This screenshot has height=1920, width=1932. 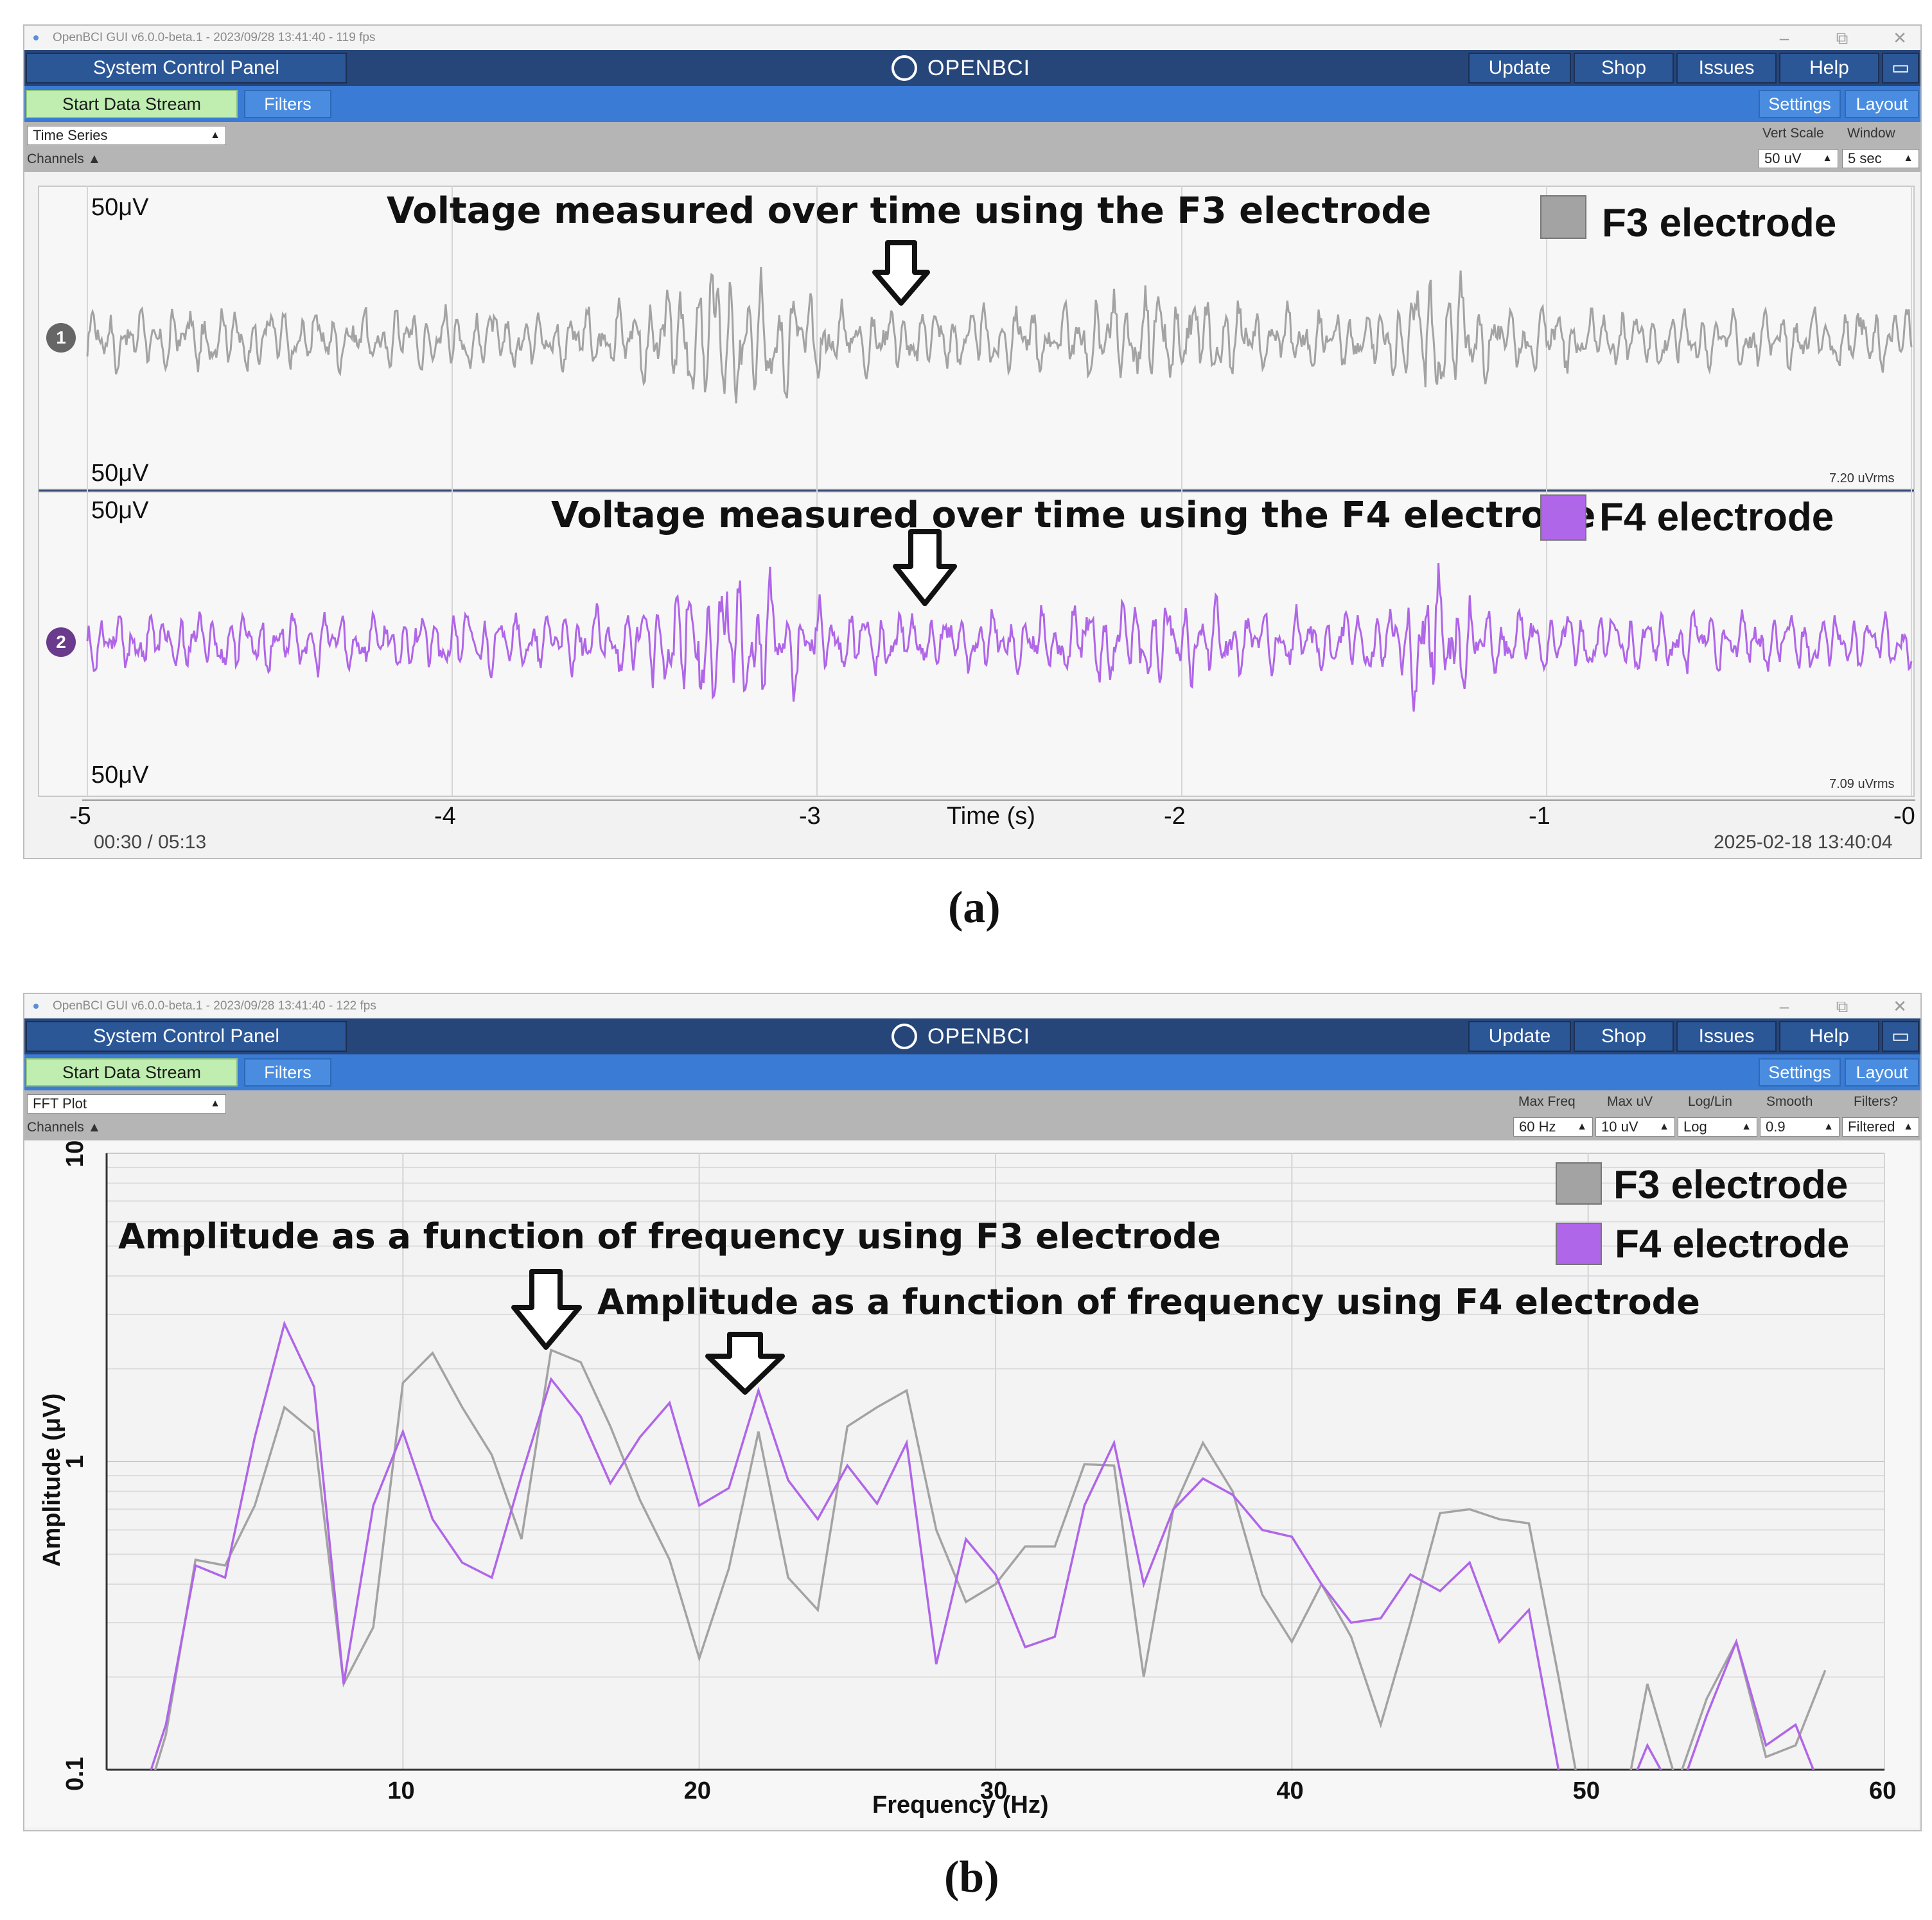 What do you see at coordinates (991, 817) in the screenshot?
I see `time-axis-label: Time (s)` at bounding box center [991, 817].